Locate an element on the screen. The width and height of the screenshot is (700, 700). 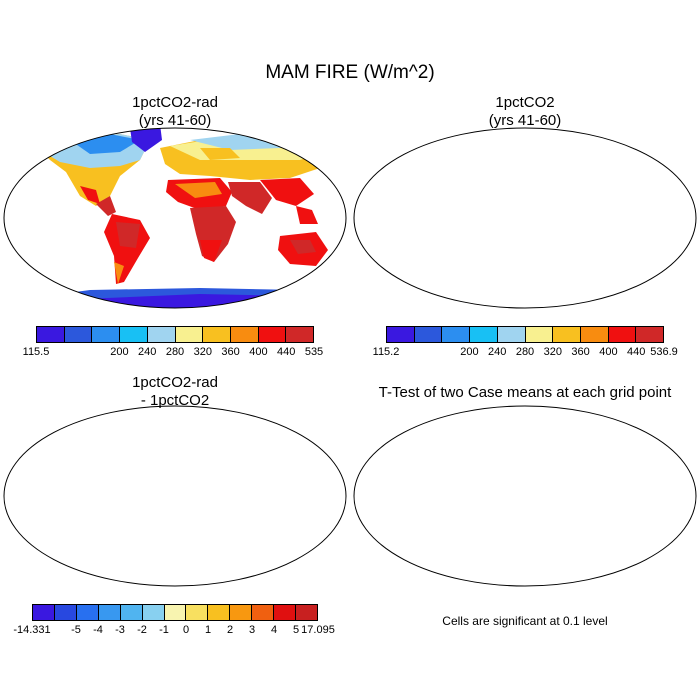
colorbar-2-label: 360 is located at coordinates (580, 352).